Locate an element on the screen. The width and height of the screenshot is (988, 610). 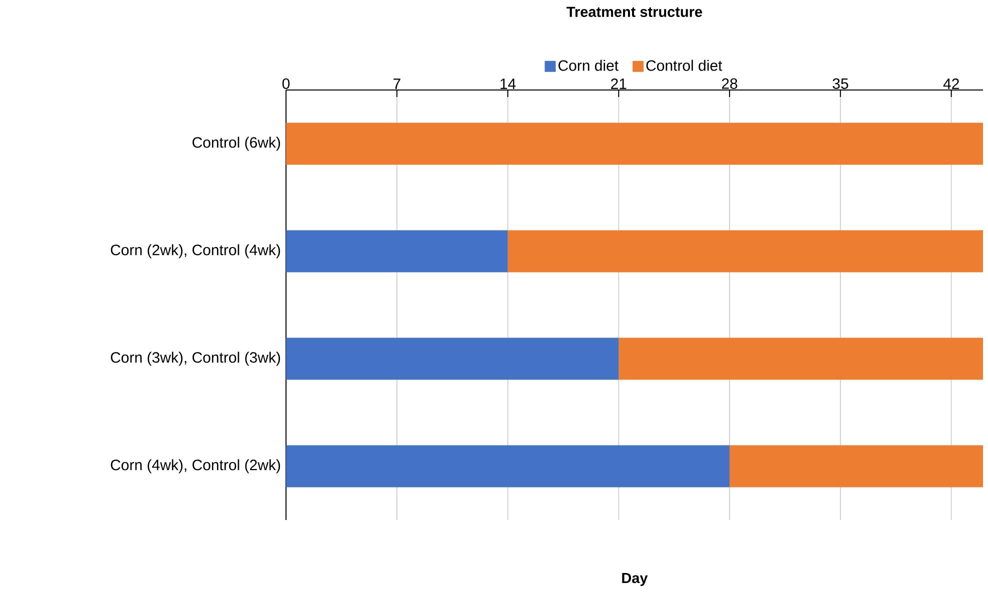
x-tick-label: 21 is located at coordinates (618, 83).